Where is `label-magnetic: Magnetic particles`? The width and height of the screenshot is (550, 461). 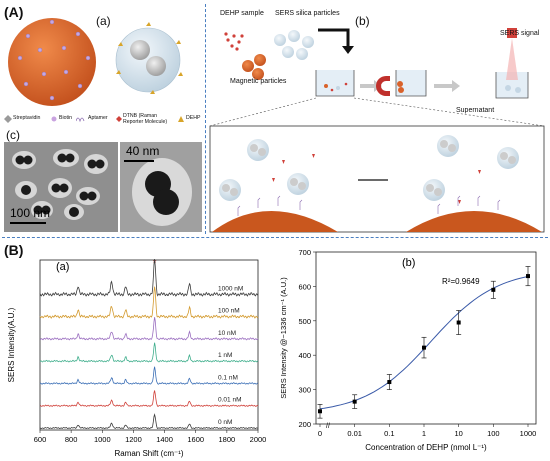
label-magnetic: Magnetic particles is located at coordinates (258, 81).